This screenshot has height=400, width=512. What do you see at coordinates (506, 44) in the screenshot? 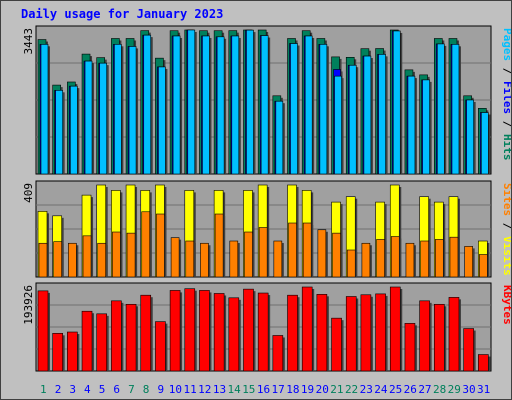
I see `legend-pages: Pages` at bounding box center [506, 44].